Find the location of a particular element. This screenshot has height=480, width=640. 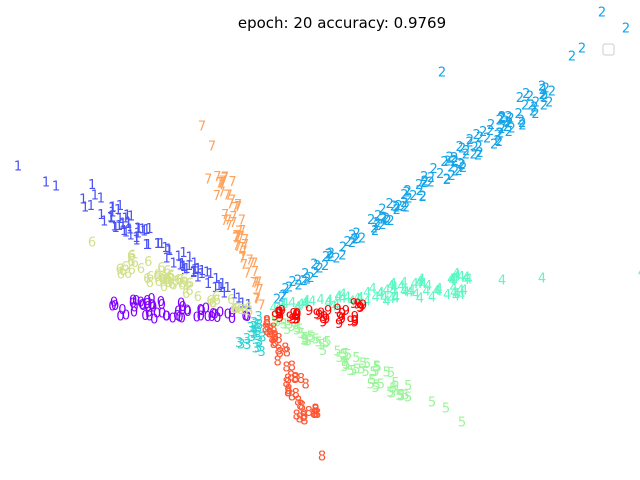

outlier-point-class-1: 1 is located at coordinates (18, 167).